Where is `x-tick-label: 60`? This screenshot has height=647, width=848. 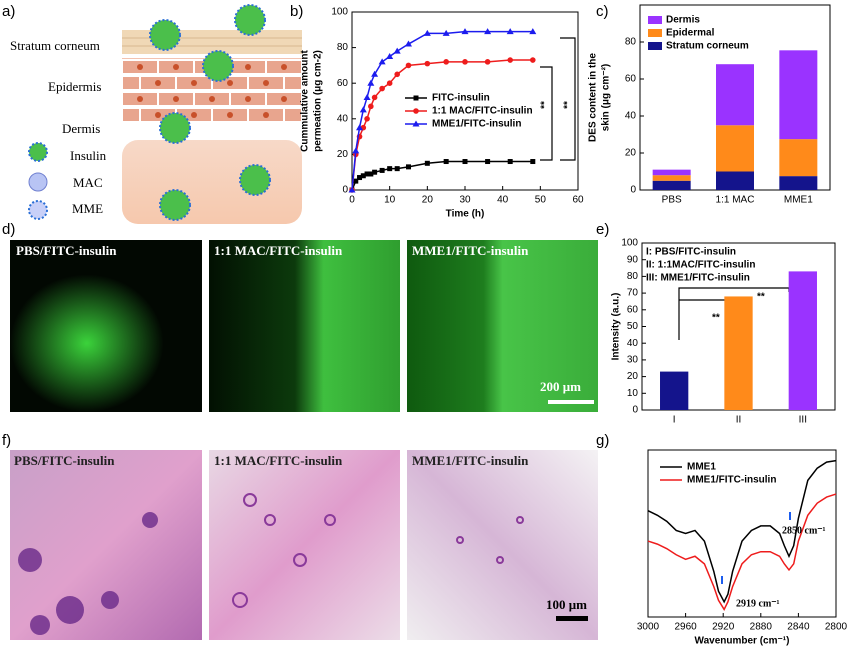
x-tick-label: 60 is located at coordinates (578, 200).